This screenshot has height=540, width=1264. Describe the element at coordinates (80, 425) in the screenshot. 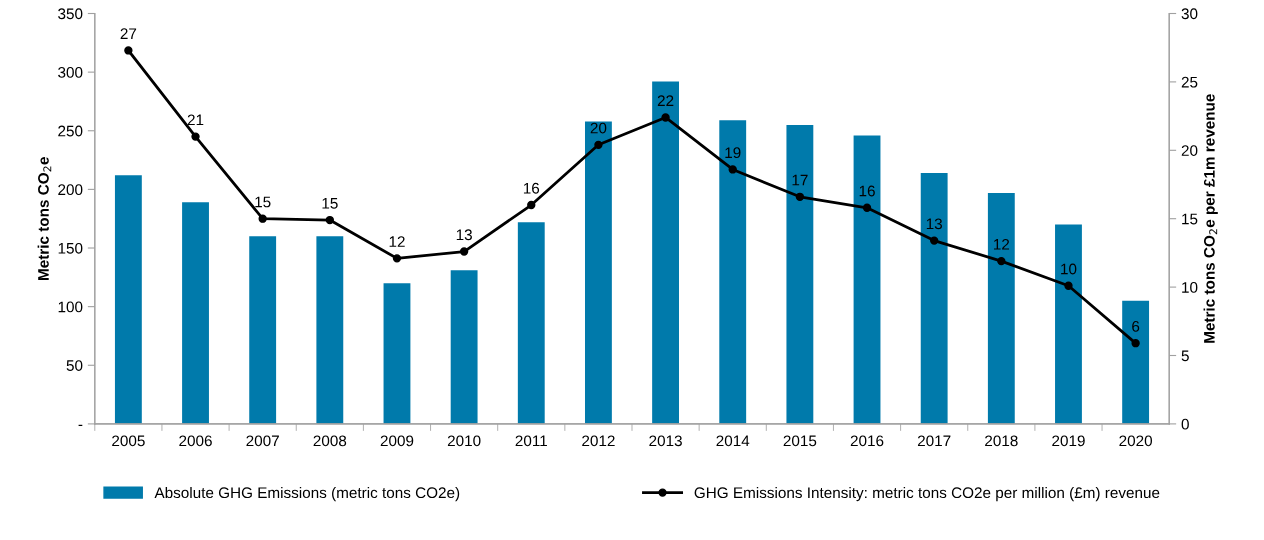

I see `y-tick-label: -` at that location.